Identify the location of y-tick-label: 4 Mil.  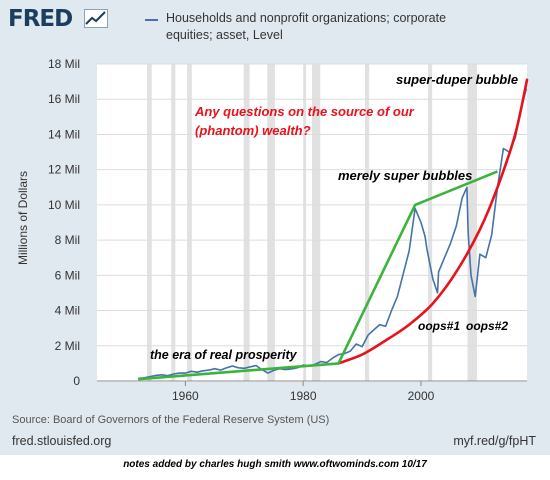
(67, 311).